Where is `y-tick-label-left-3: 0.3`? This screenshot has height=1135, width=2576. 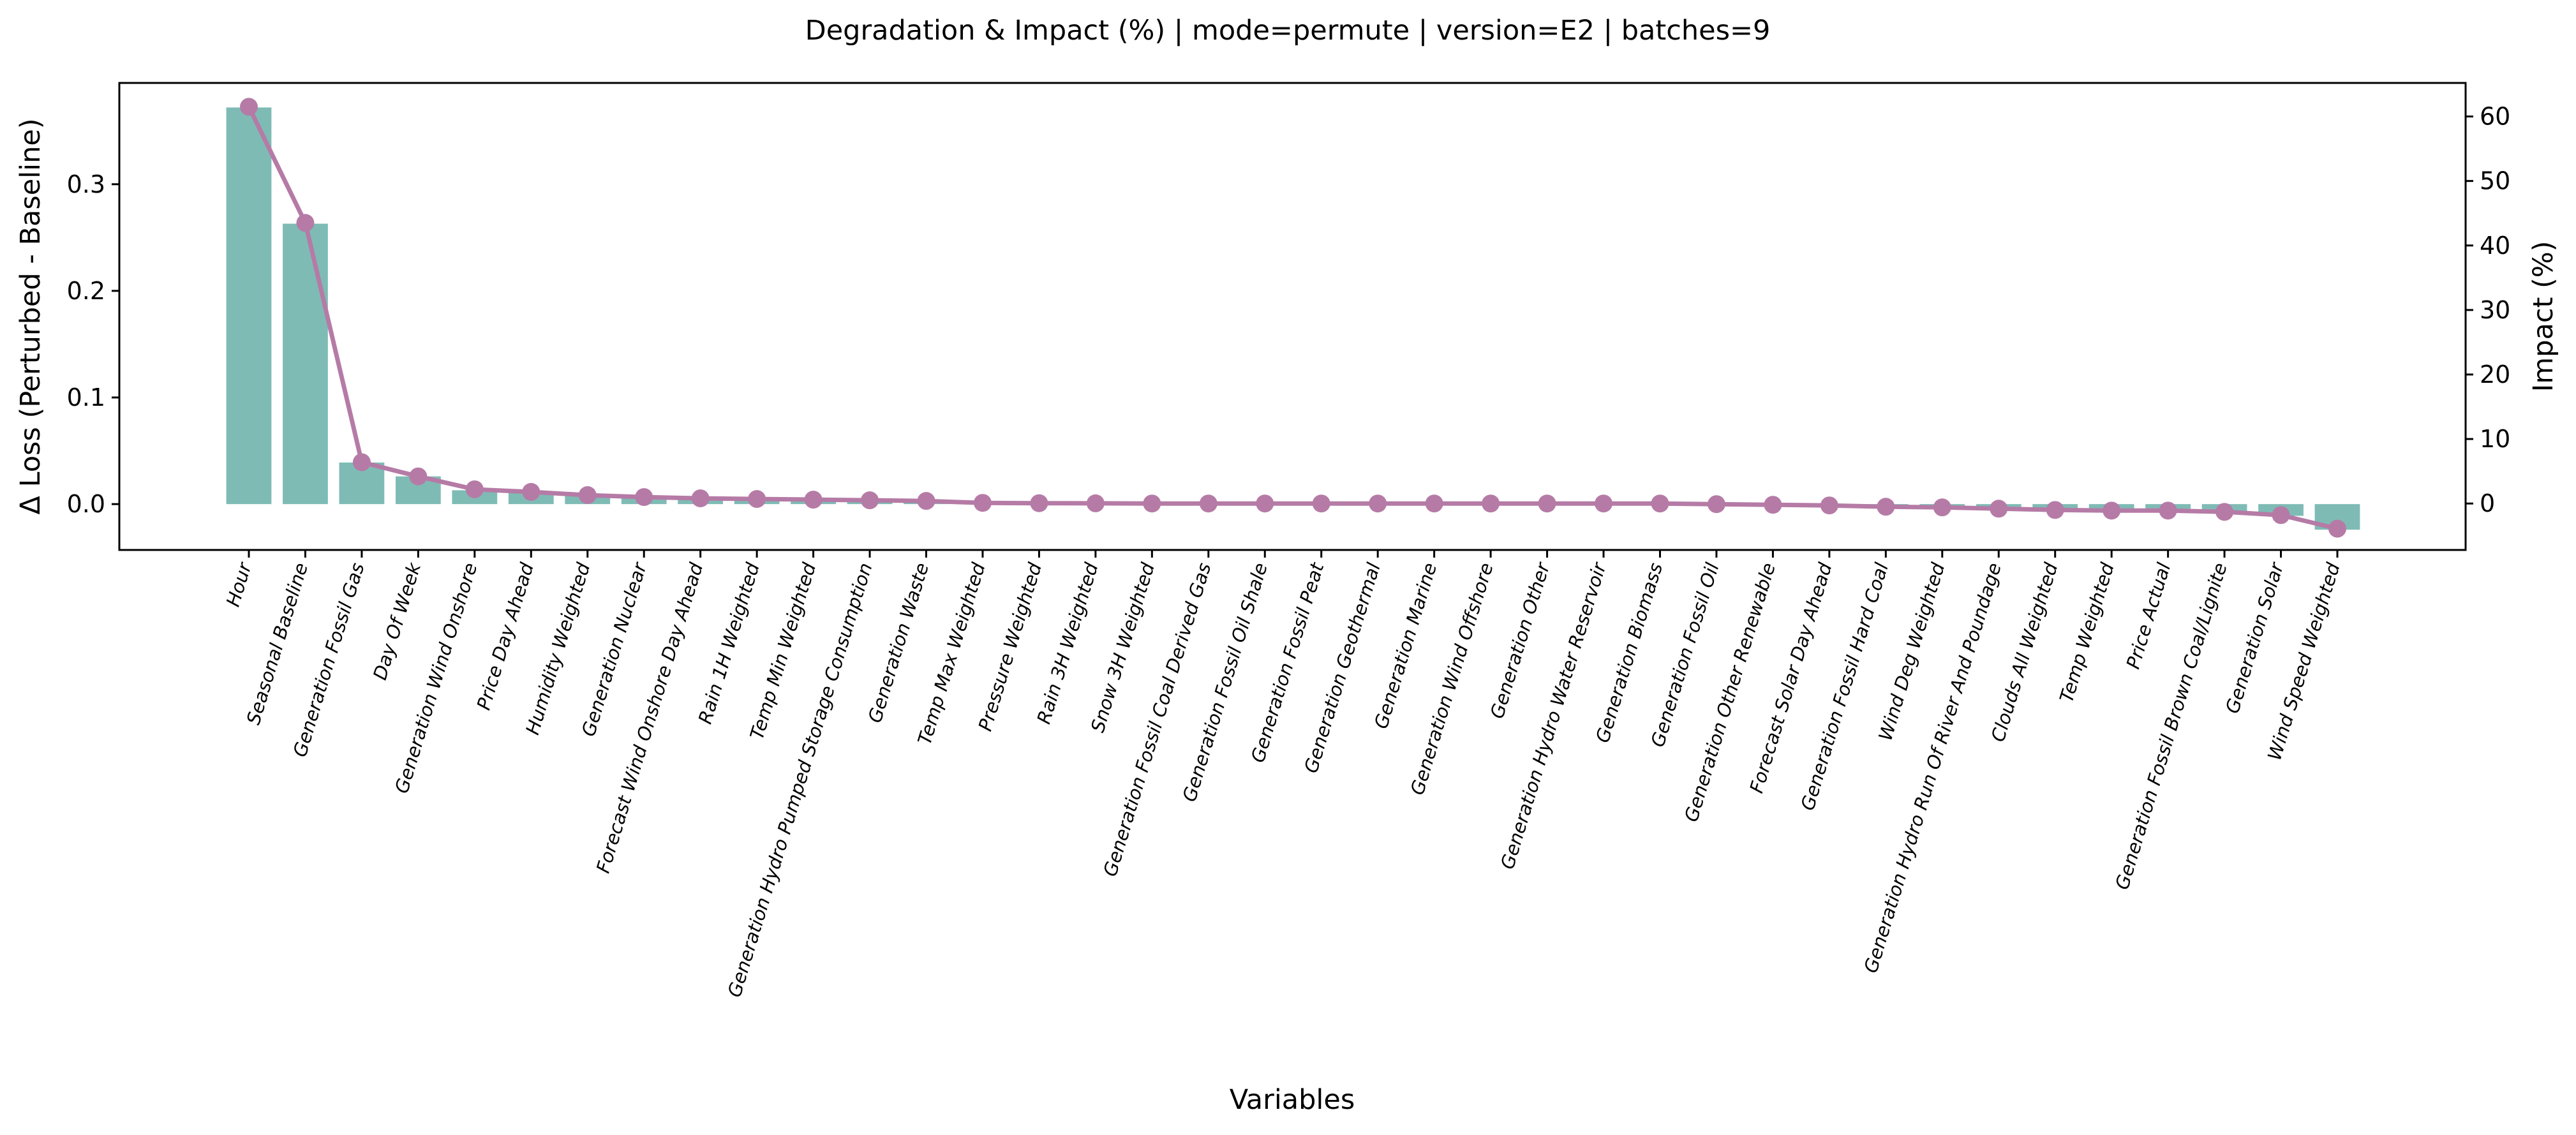 y-tick-label-left-3: 0.3 is located at coordinates (86, 184).